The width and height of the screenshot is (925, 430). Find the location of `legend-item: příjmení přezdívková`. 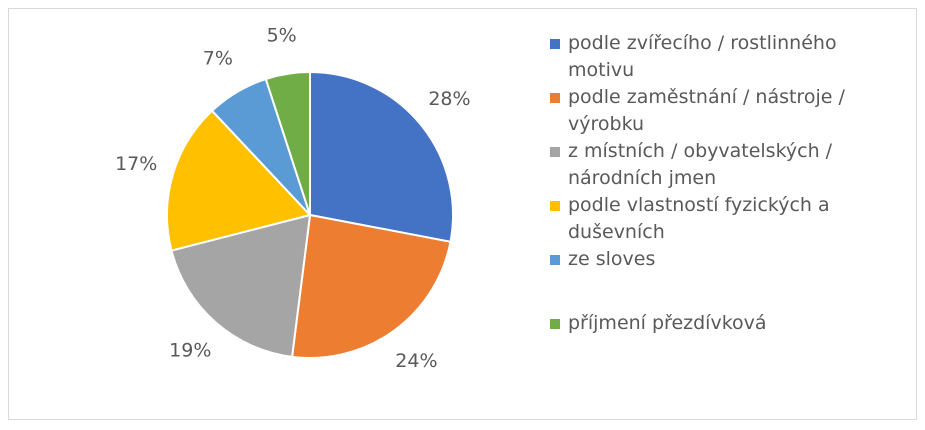

legend-item: příjmení přezdívková is located at coordinates (725, 337).